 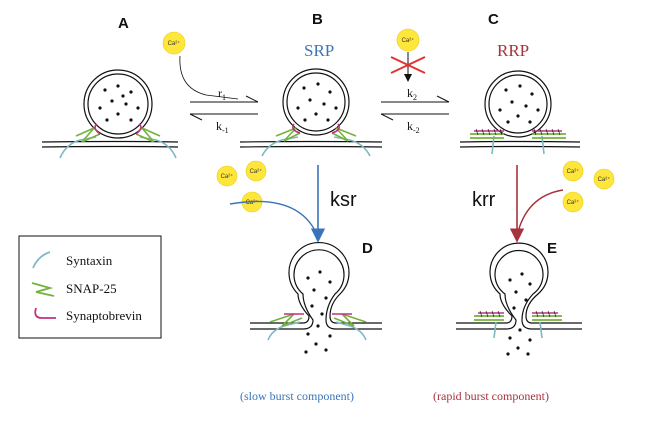 I want to click on calcium-ion-top-left: Ca²⁺, so click(x=174, y=43).